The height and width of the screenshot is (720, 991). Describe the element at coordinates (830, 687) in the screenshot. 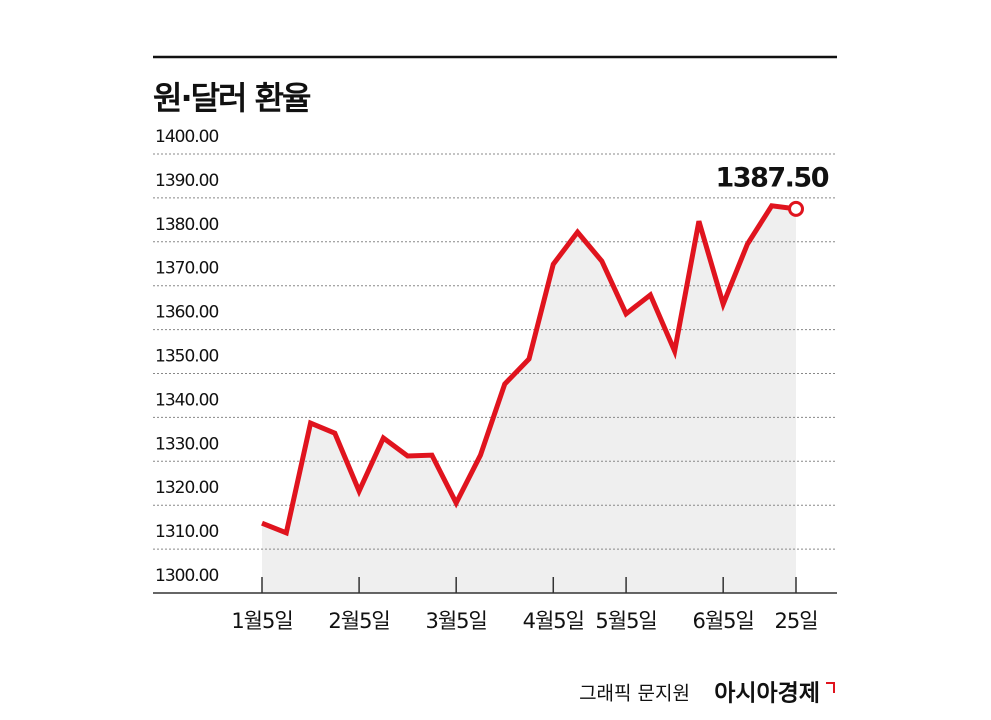

I see `logo-mark` at that location.